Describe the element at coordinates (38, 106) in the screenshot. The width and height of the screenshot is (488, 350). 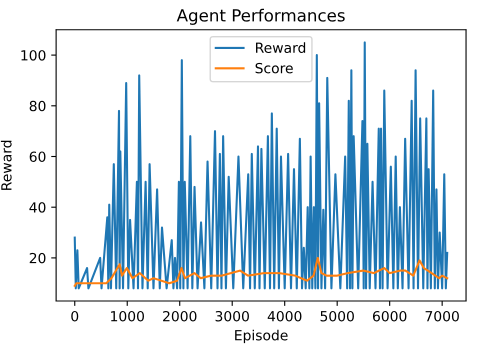
I see `y-tick-label: 80` at that location.